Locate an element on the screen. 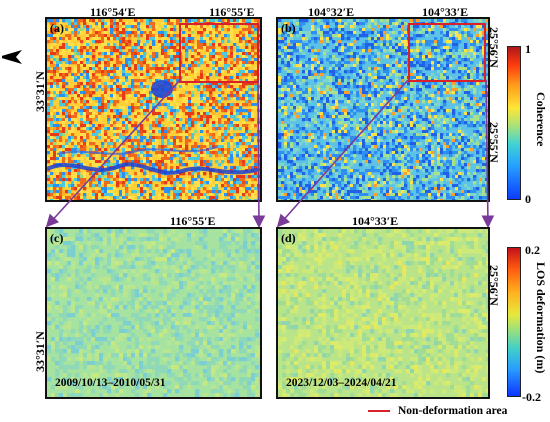 This screenshot has width=550, height=422. coord-c-lon: 116°55′E is located at coordinates (193, 221).